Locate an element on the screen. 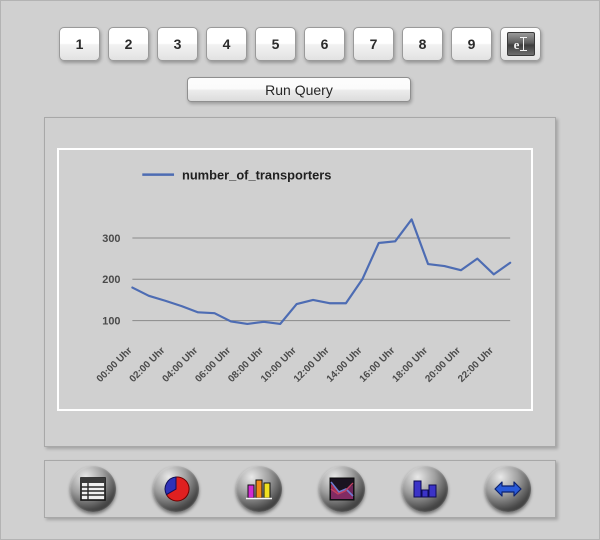 This screenshot has width=600, height=540. y-axis-tick-label: 100 is located at coordinates (111, 322).